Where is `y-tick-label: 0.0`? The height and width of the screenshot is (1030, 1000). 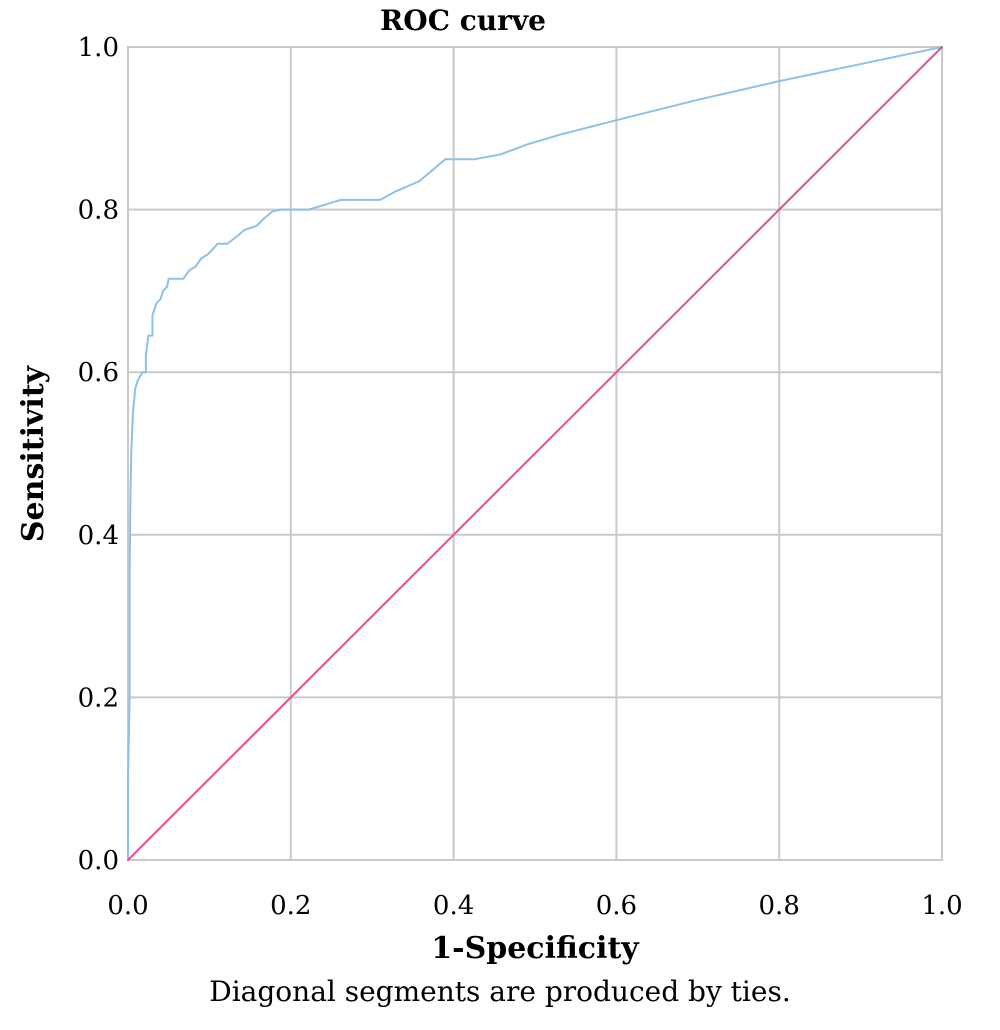 y-tick-label: 0.0 is located at coordinates (98, 861).